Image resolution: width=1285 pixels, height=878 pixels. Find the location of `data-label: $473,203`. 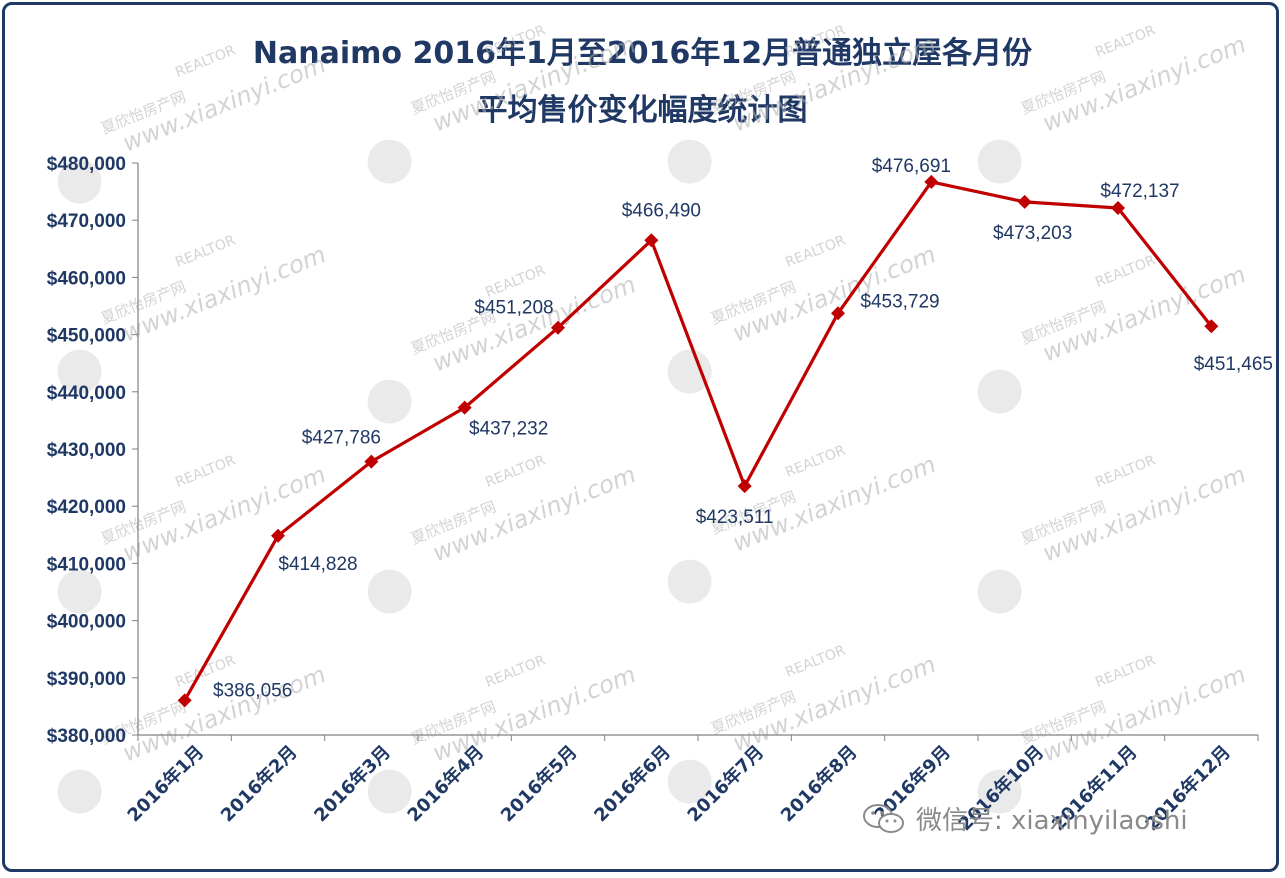

data-label: $473,203 is located at coordinates (1032, 233).